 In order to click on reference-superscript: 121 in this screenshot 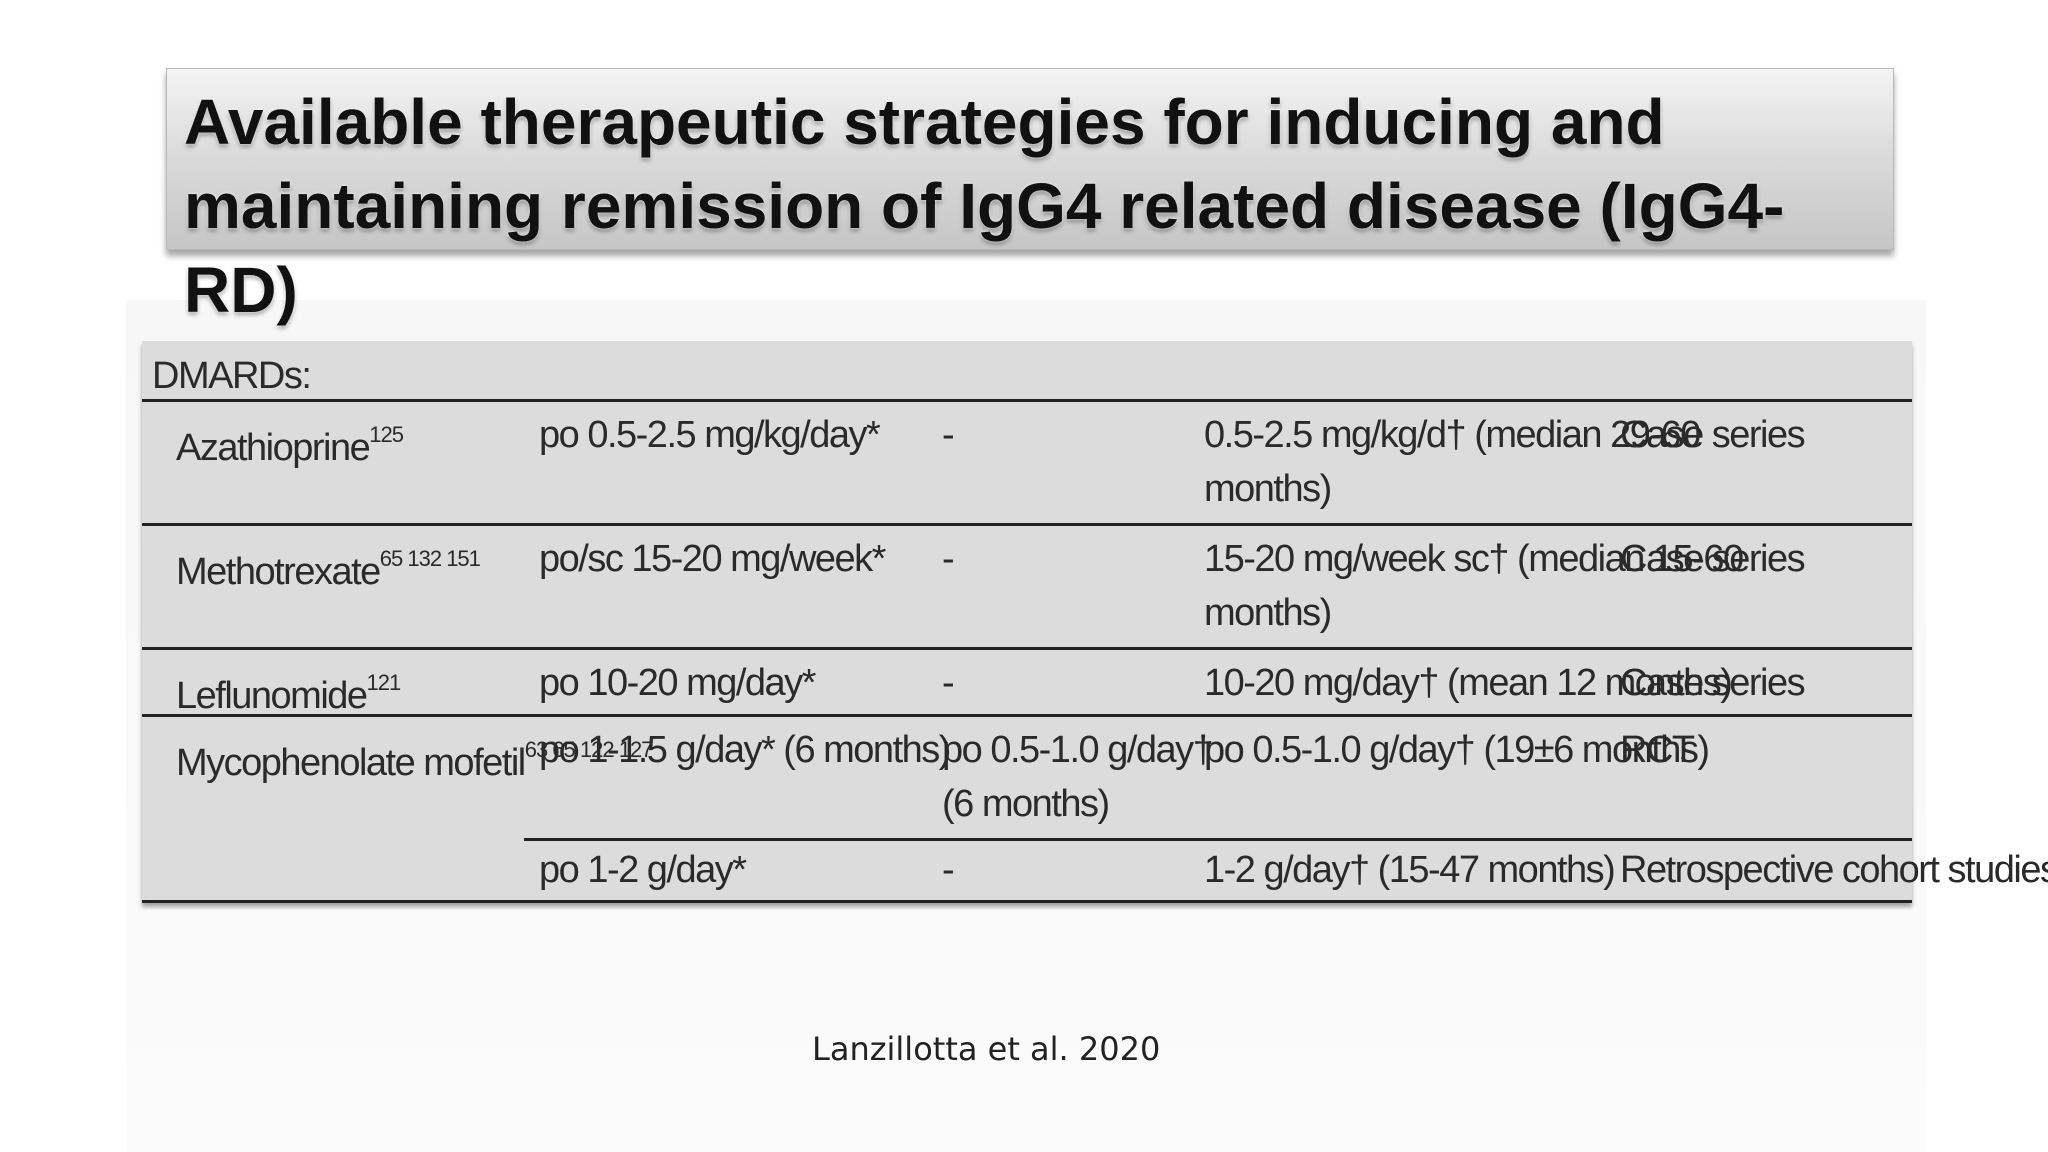, I will do `click(384, 682)`.